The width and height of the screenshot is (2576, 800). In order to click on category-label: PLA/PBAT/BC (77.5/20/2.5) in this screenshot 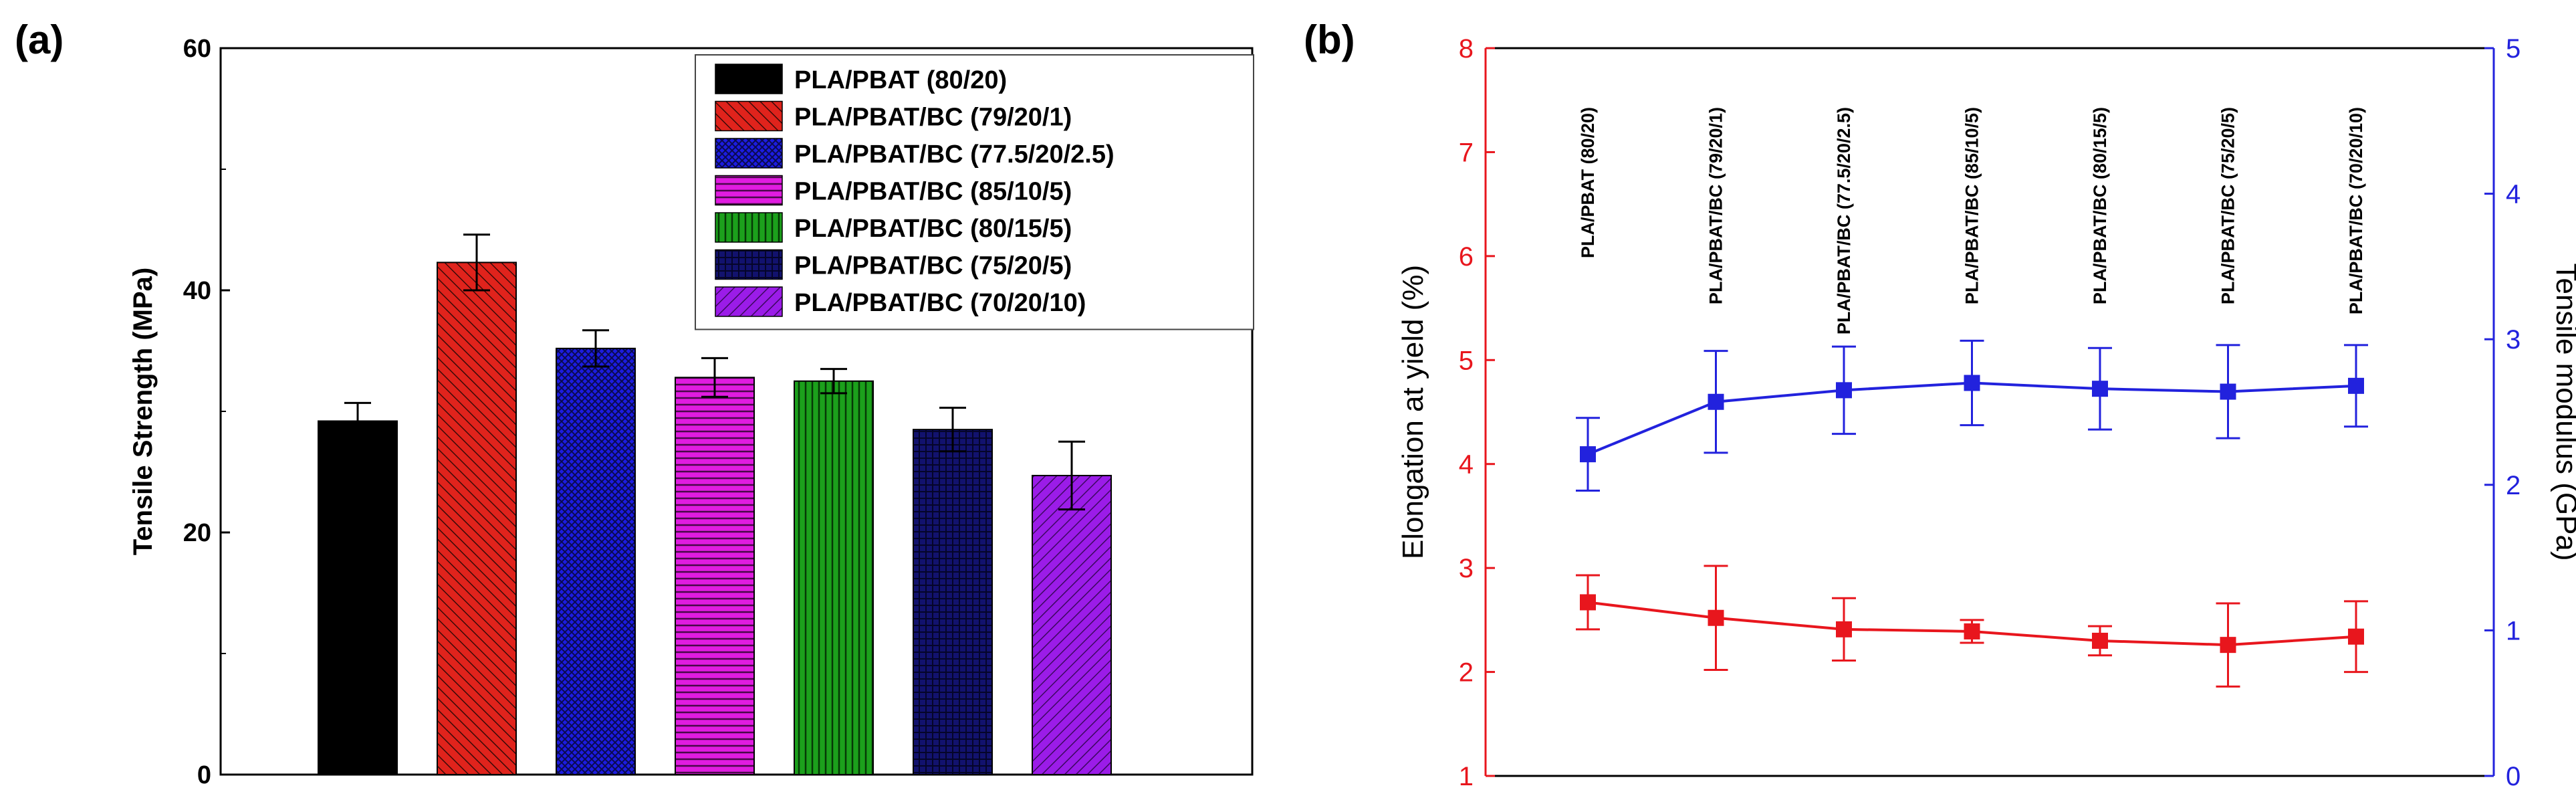, I will do `click(1844, 221)`.